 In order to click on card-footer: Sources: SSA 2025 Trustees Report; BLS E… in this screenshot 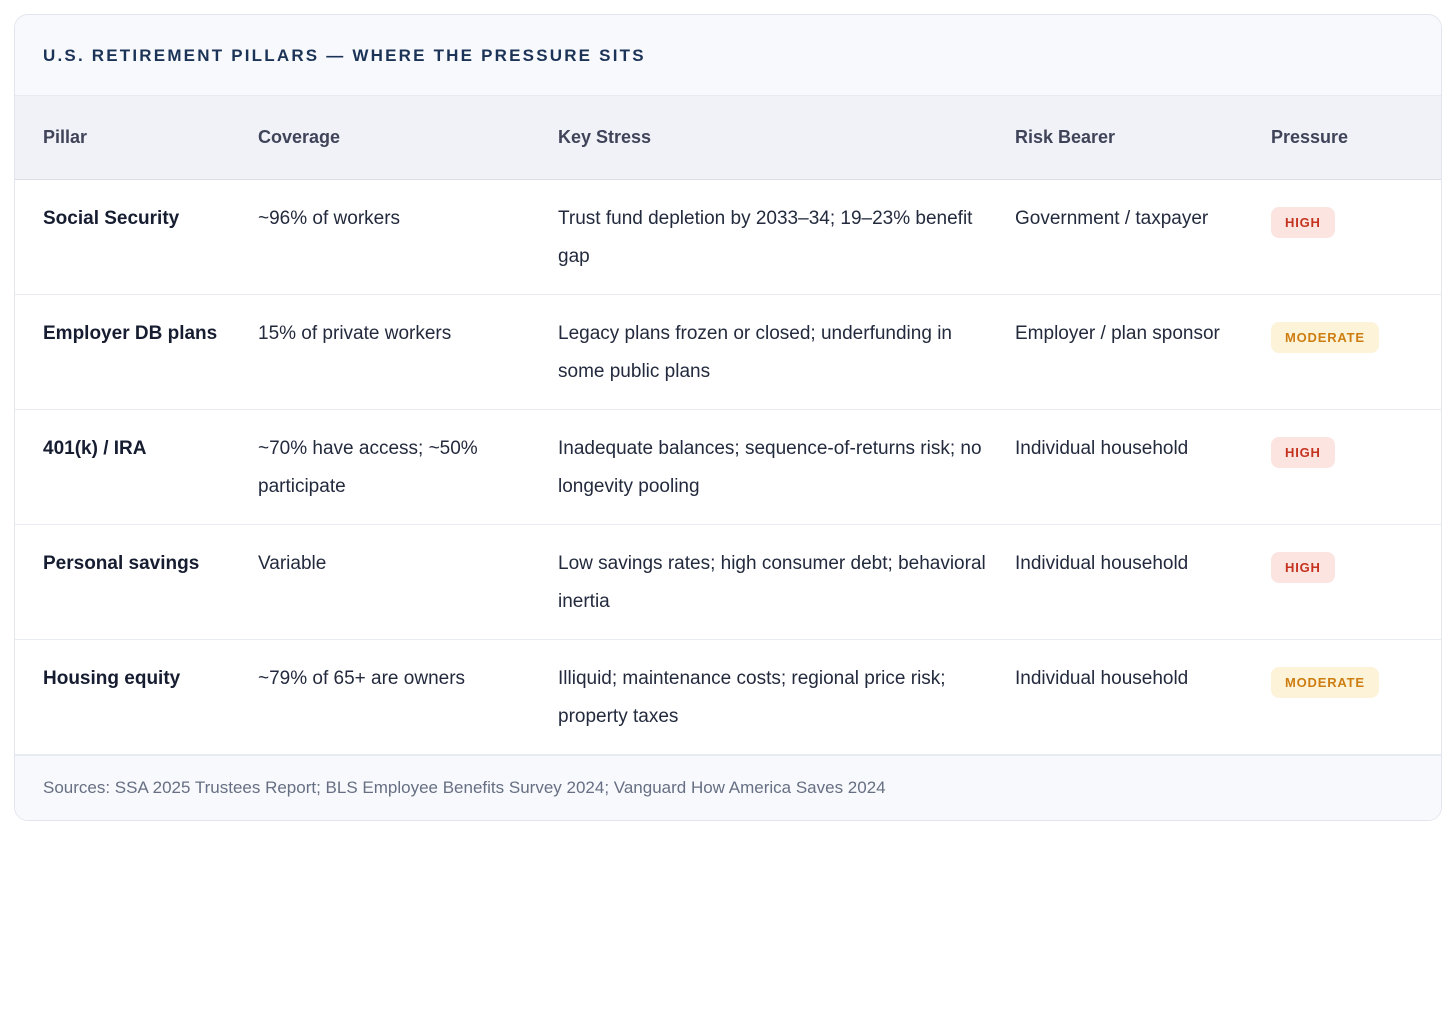, I will do `click(728, 787)`.